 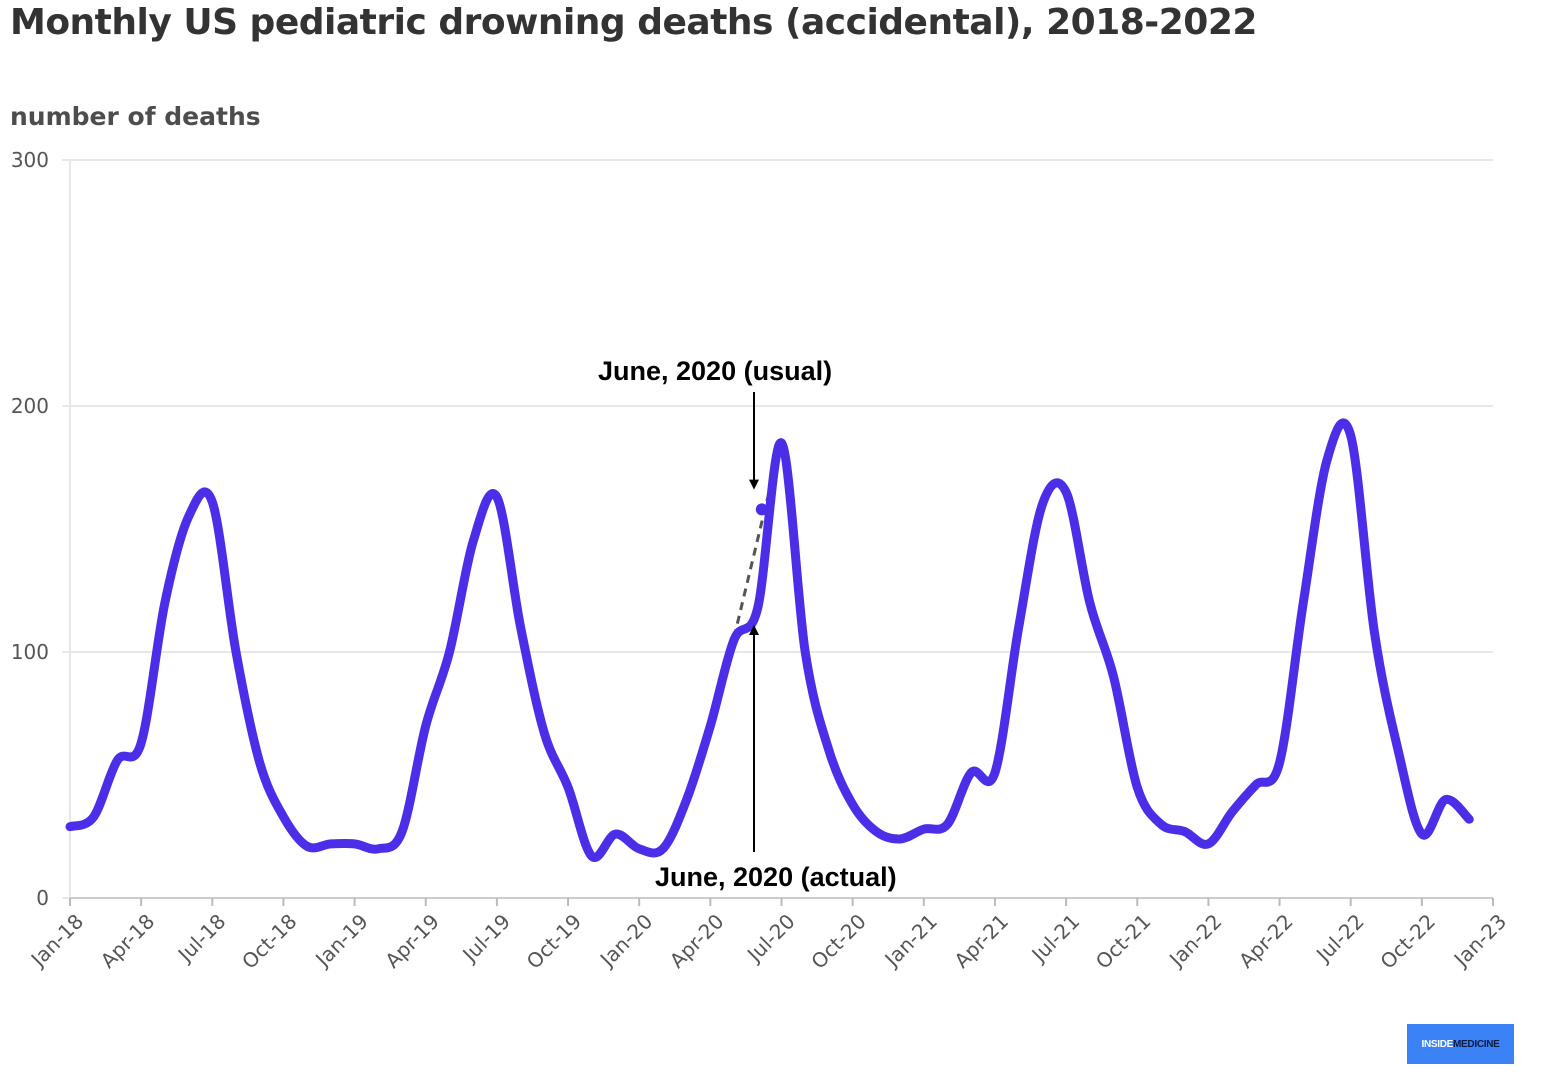 I want to click on x-tick-label: Apr-19, so click(x=412, y=941).